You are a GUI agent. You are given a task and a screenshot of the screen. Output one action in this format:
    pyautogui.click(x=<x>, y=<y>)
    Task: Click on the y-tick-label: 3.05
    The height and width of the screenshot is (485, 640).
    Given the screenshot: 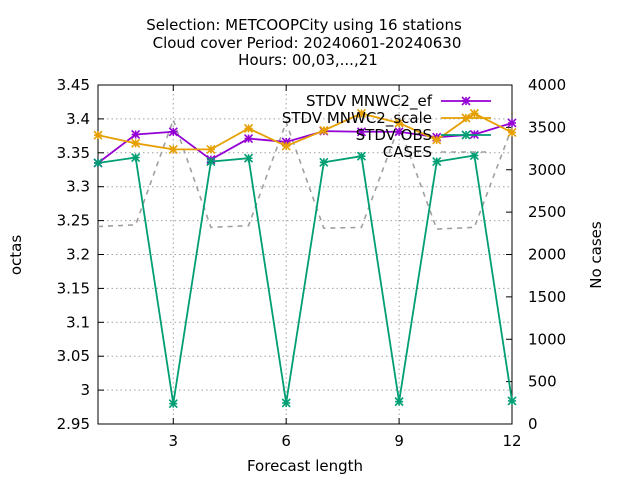 What is the action you would take?
    pyautogui.click(x=73, y=356)
    